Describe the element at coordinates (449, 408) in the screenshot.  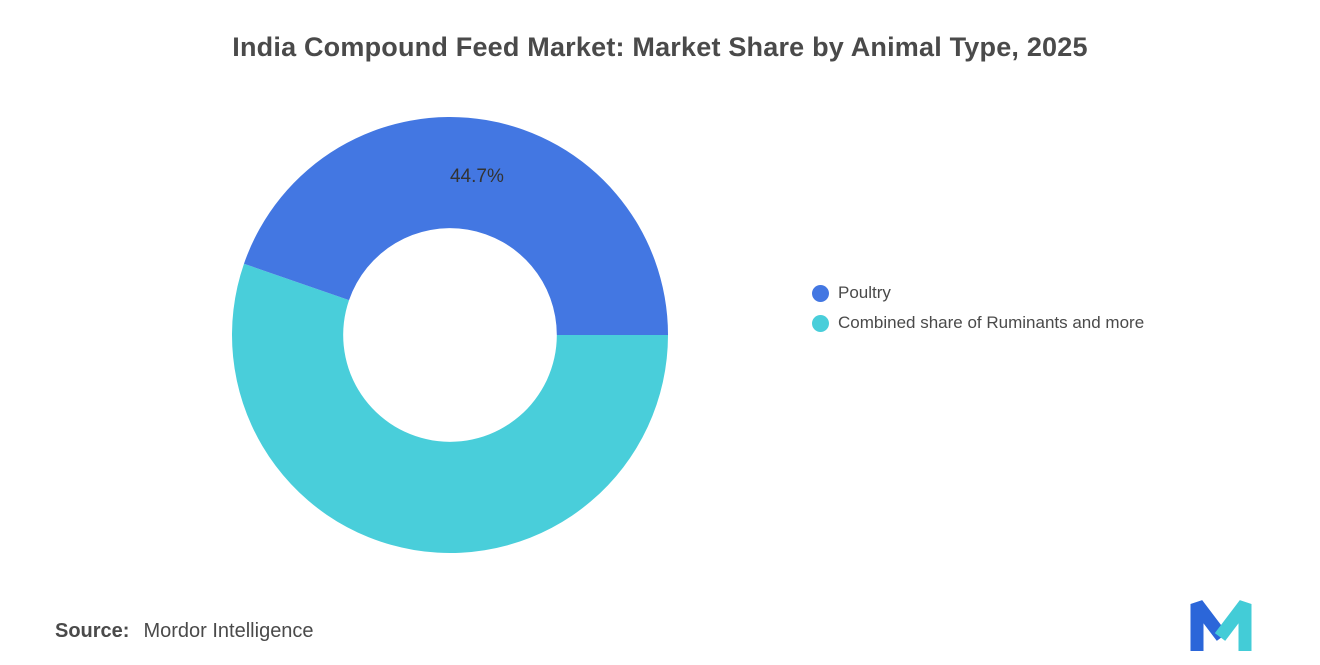
I see `donut-slice-combined-share-of-ruminants-and-more` at that location.